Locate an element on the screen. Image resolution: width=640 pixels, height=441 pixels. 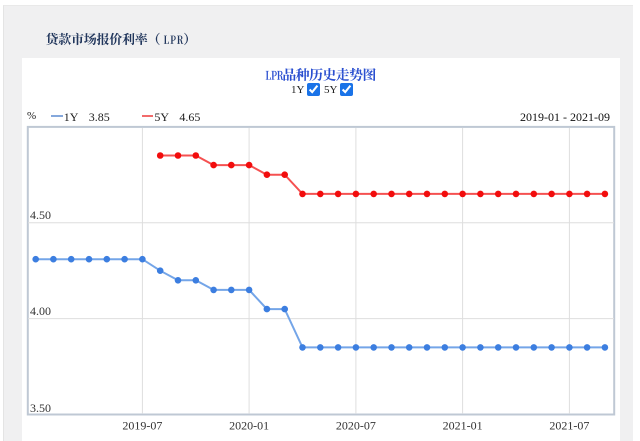
svg-text: 2020-01 is located at coordinates (249, 426).